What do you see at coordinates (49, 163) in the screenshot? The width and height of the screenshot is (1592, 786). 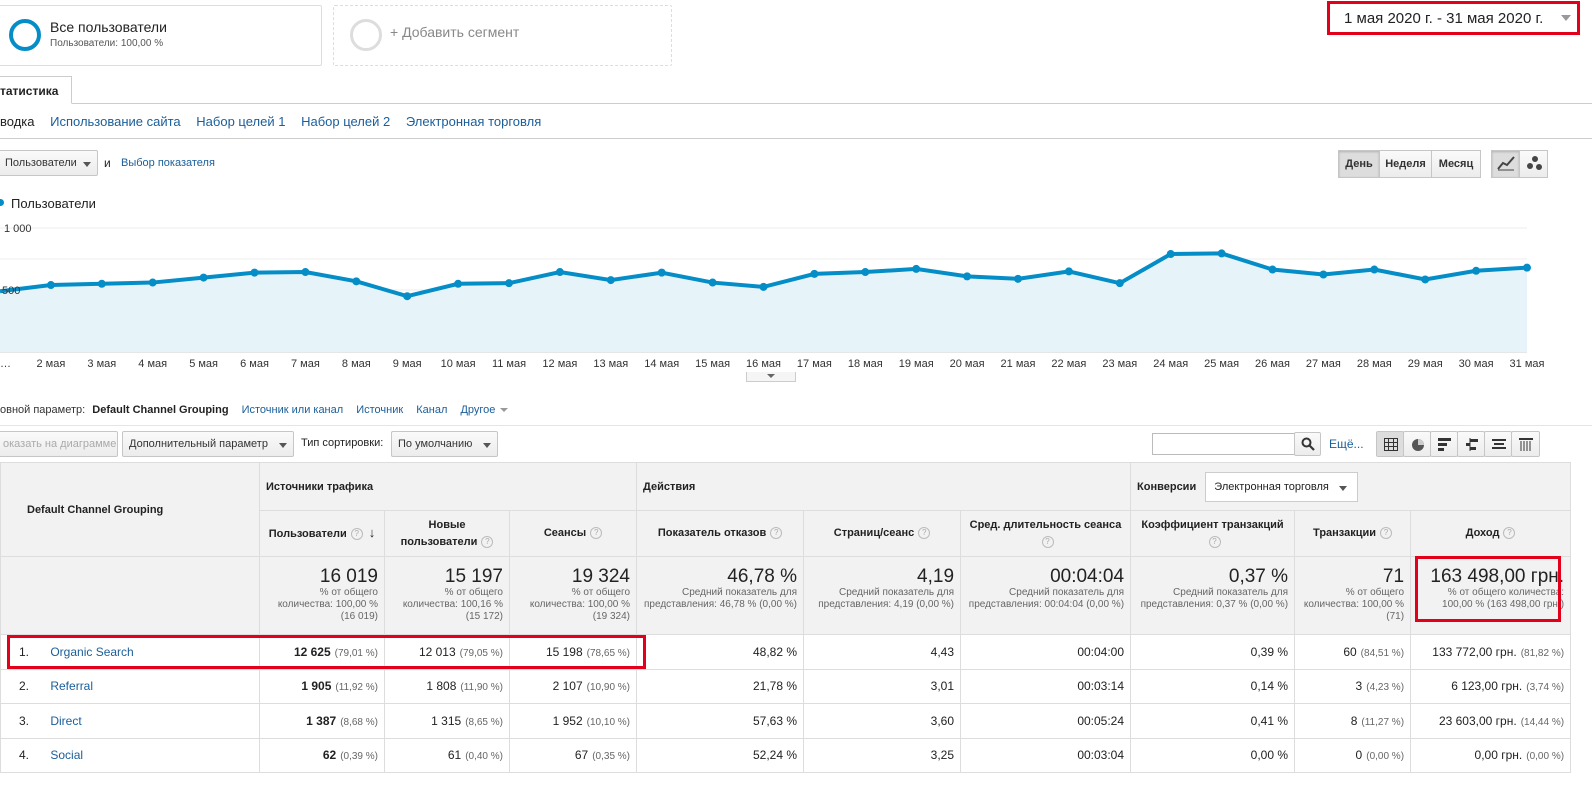 I see `metric-select: Пользователи` at bounding box center [49, 163].